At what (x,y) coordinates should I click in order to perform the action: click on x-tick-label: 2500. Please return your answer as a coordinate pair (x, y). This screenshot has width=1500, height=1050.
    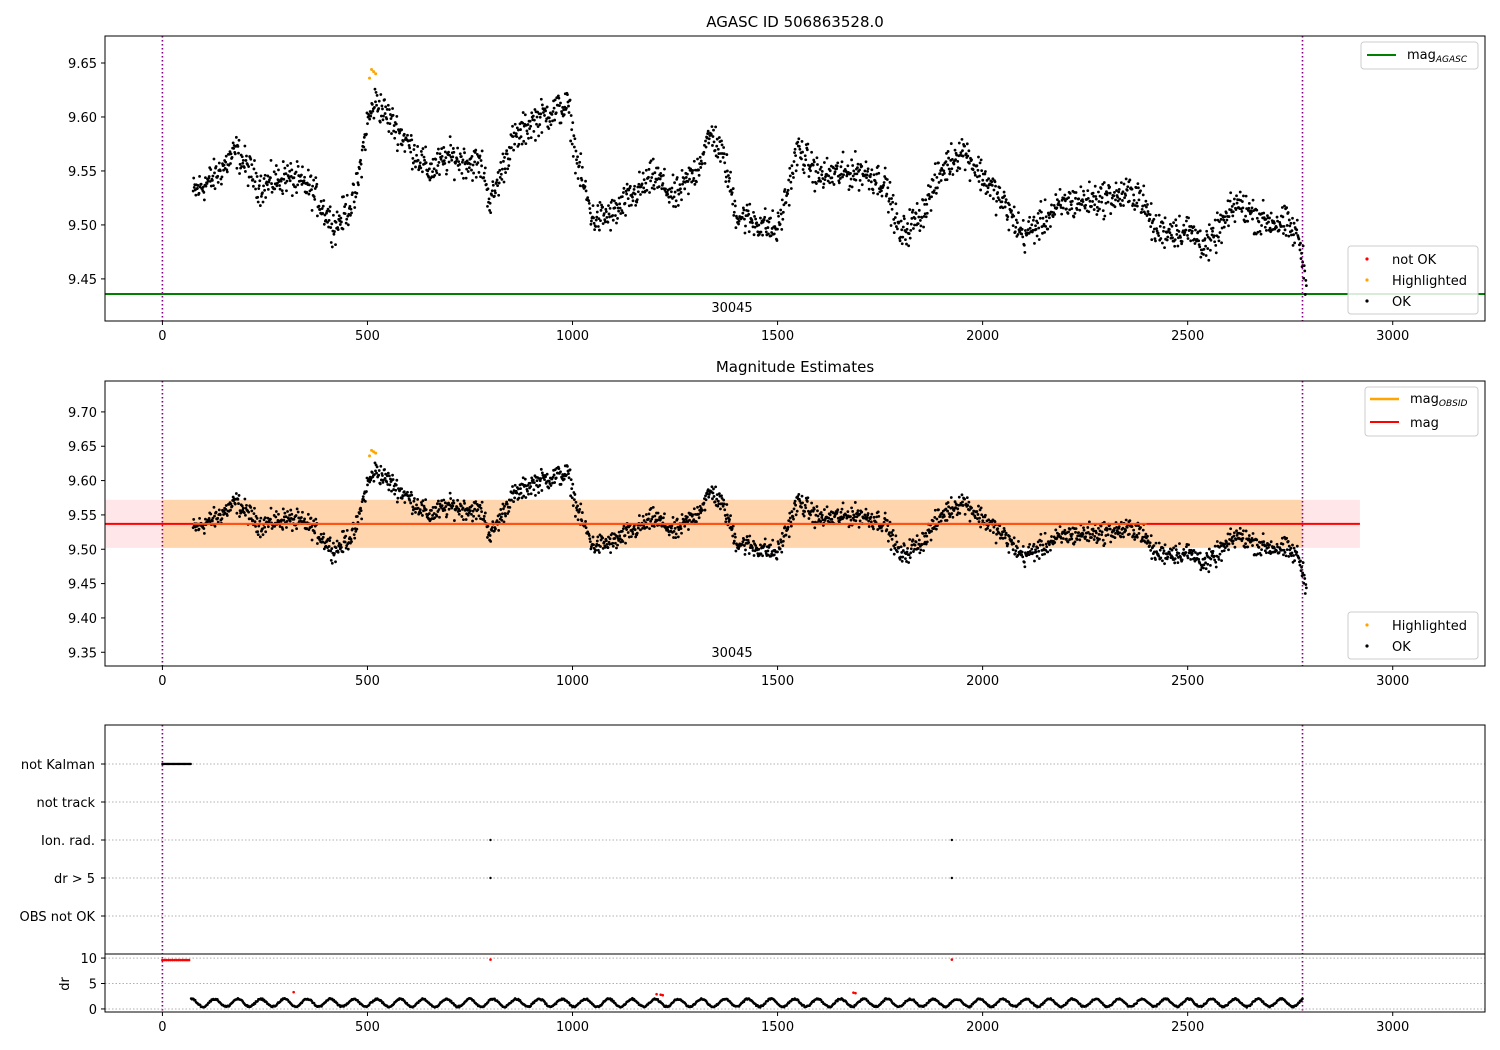
    Looking at the image, I should click on (1187, 681).